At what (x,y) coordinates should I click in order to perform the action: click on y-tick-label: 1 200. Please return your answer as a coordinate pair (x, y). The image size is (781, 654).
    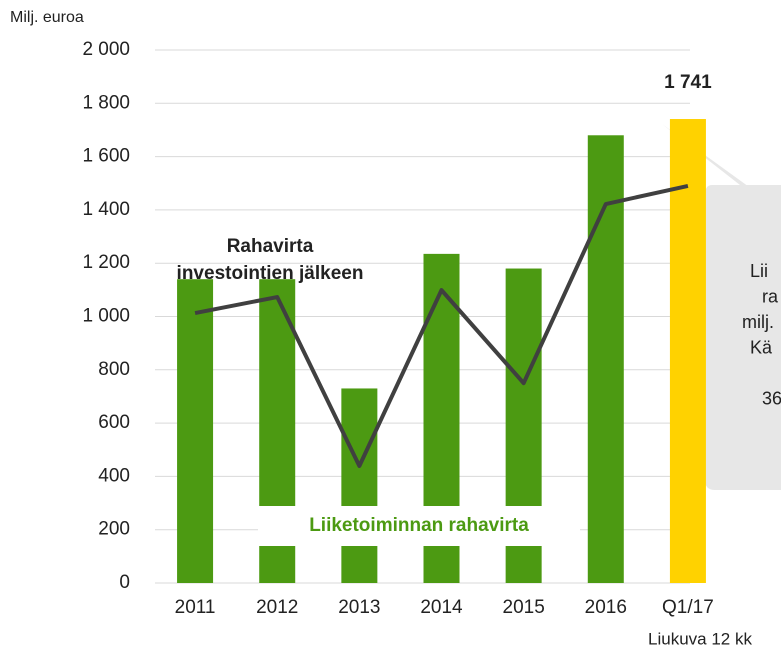
    Looking at the image, I should click on (106, 262).